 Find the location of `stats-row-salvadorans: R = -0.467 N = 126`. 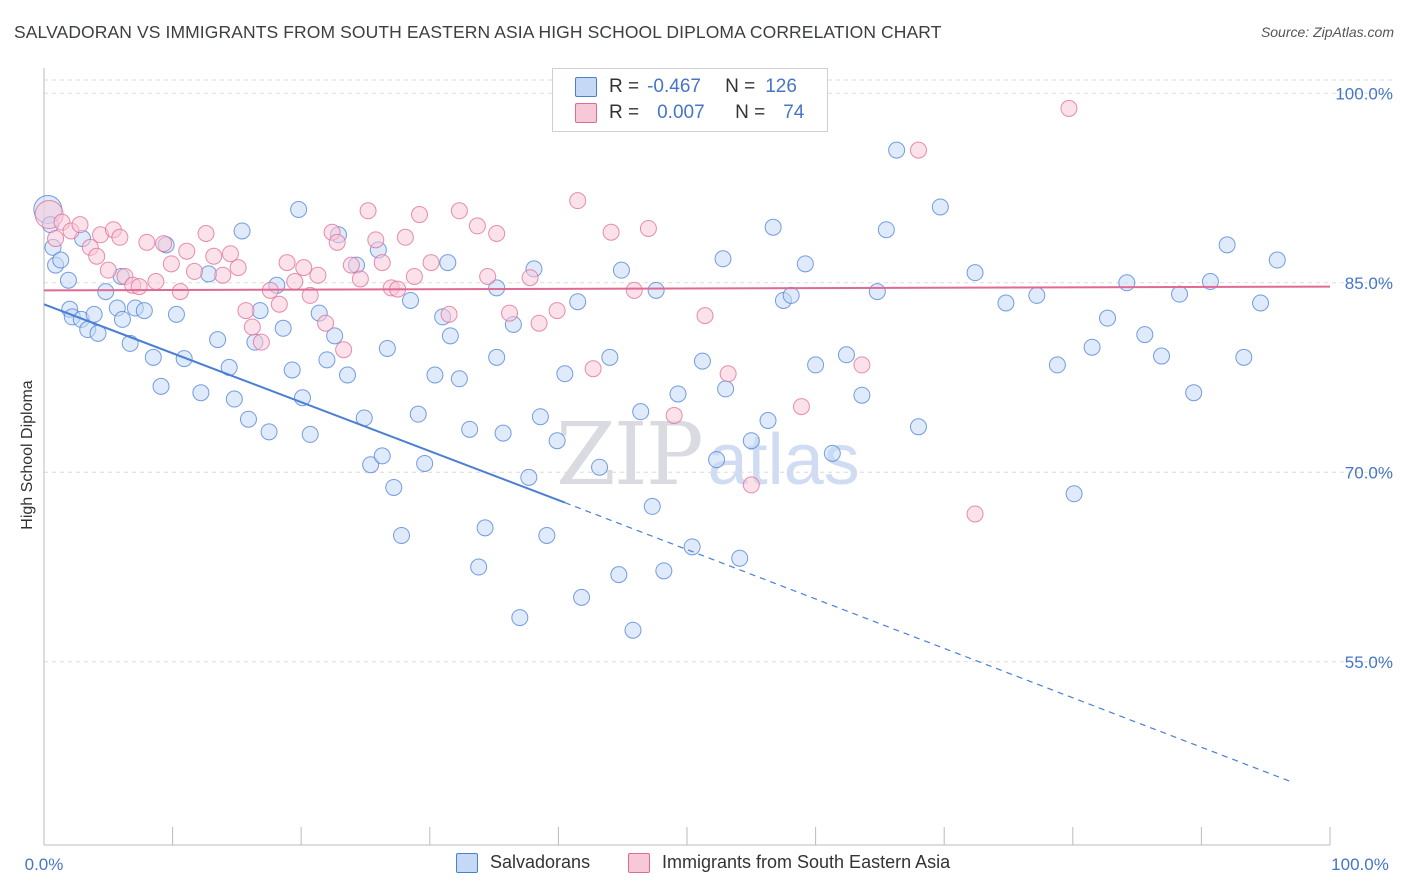

stats-row-salvadorans: R = -0.467 N = 126 is located at coordinates (686, 87).